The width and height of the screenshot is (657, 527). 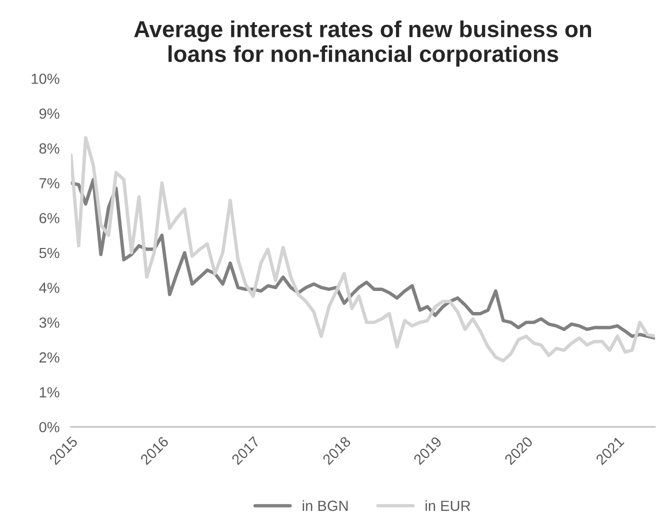 What do you see at coordinates (49, 427) in the screenshot?
I see `y-tick-label: 0%` at bounding box center [49, 427].